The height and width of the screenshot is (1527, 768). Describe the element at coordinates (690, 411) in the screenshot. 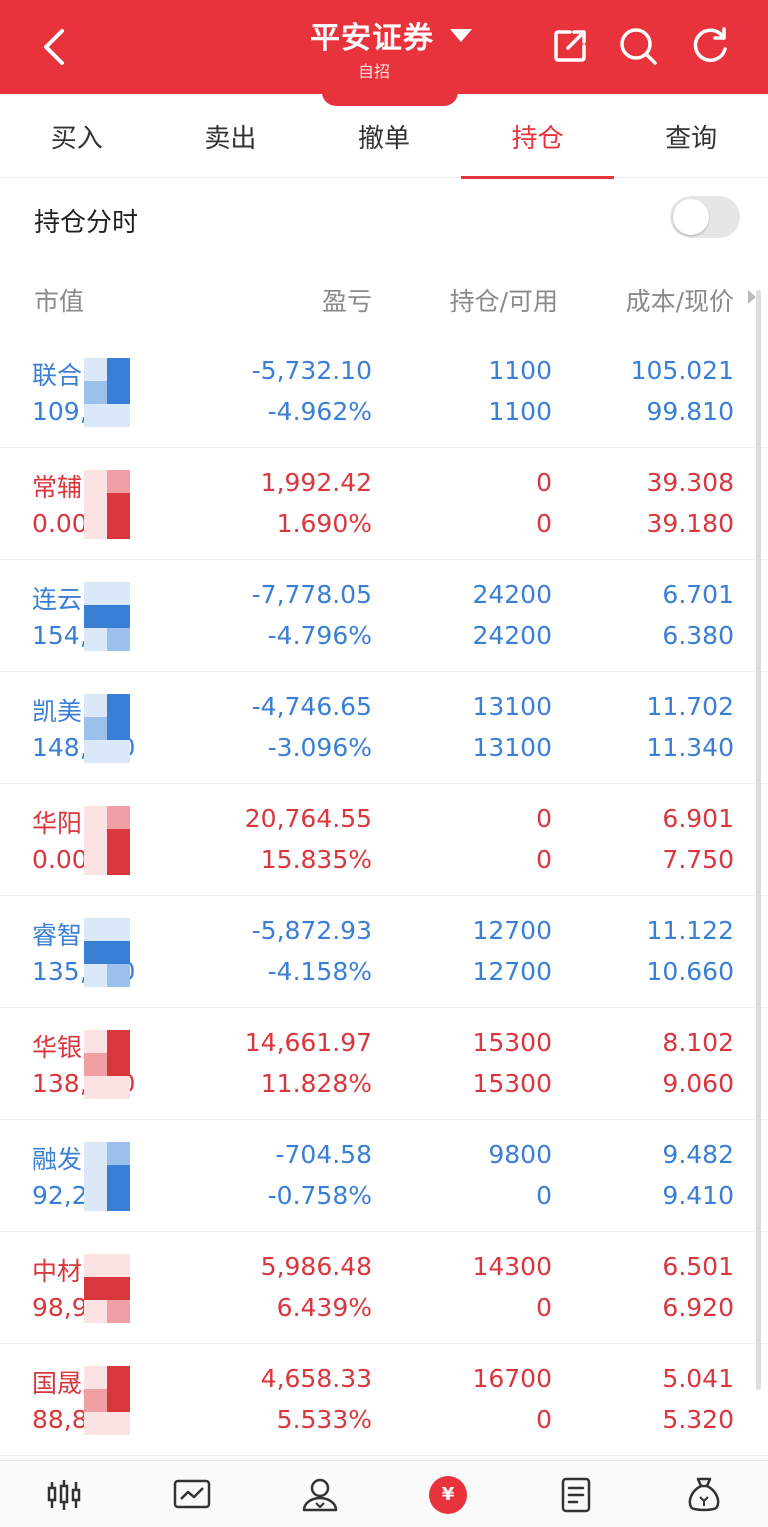

I see `current-price: 99.810` at that location.